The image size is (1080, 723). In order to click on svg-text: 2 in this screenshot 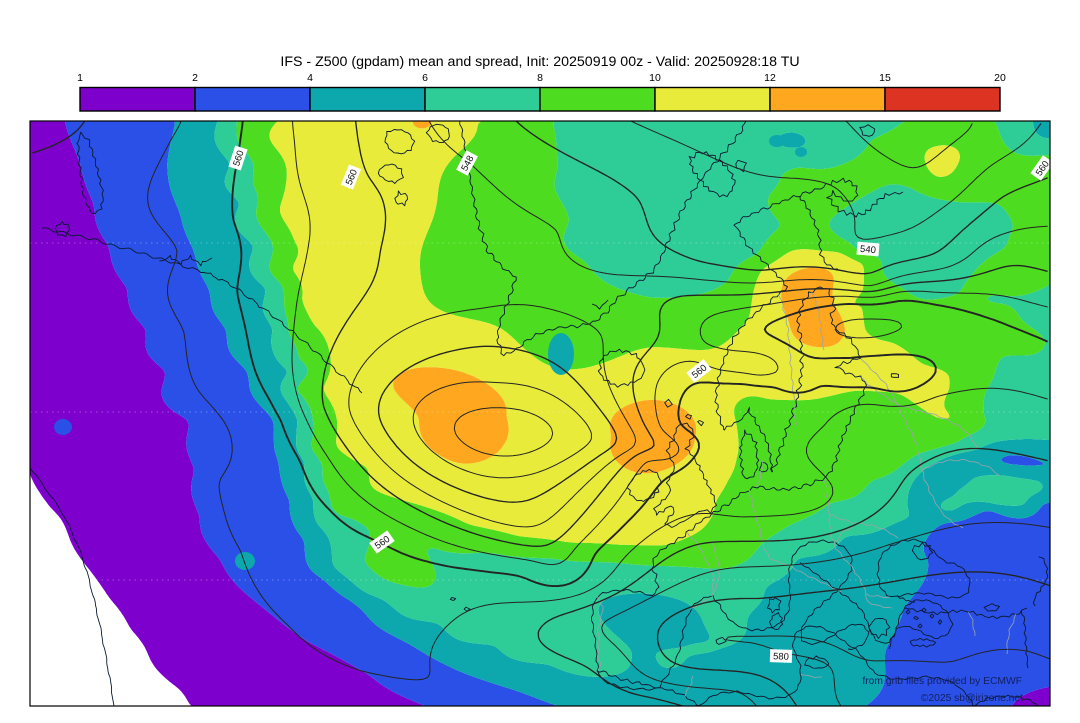, I will do `click(195, 78)`.